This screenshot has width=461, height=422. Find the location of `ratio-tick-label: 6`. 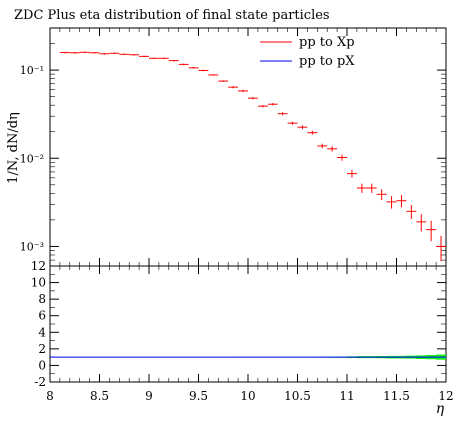

ratio-tick-label: 6 is located at coordinates (42, 316).